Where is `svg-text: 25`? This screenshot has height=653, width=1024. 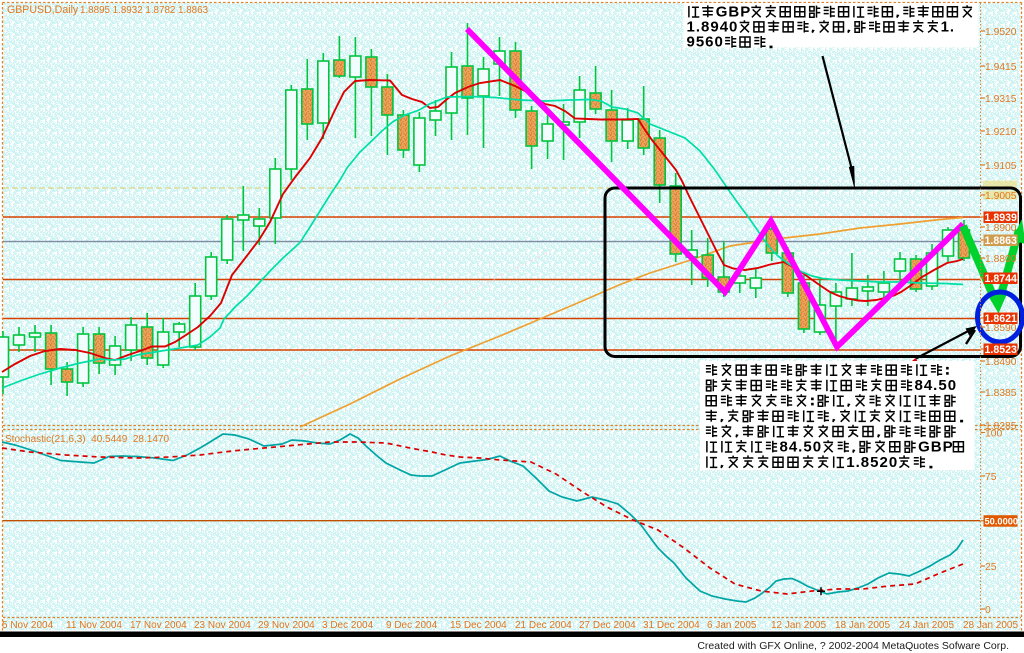 svg-text: 25 is located at coordinates (991, 567).